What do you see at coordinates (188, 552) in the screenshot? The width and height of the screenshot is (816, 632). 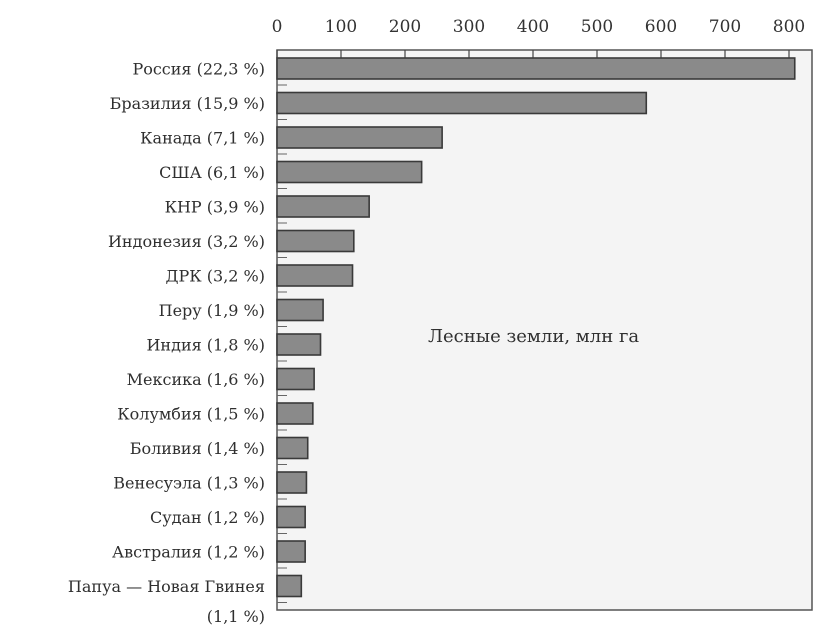 I see `category-label: Австралия (1,2 %)` at bounding box center [188, 552].